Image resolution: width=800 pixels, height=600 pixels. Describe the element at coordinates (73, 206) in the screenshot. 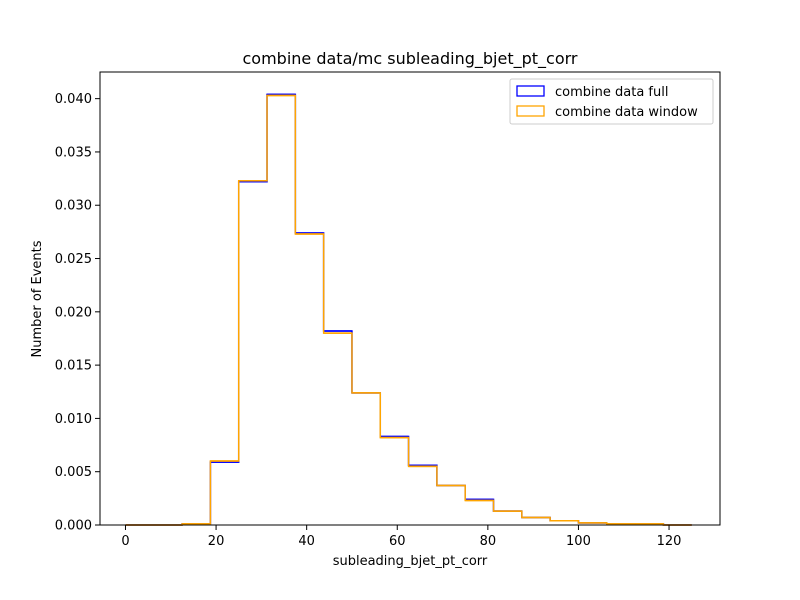

I see `y-tick-label: 0.030` at that location.